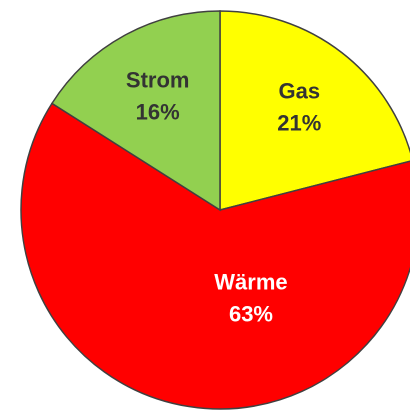 The width and height of the screenshot is (410, 410). What do you see at coordinates (158, 79) in the screenshot?
I see `slice-label: Strom` at bounding box center [158, 79].